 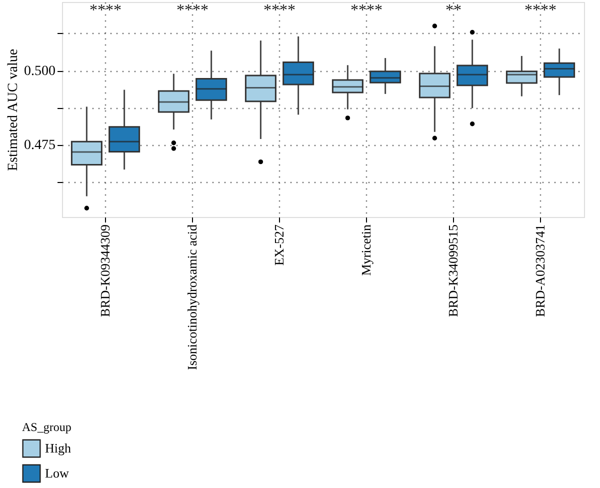 What do you see at coordinates (540, 270) in the screenshot?
I see `x-tick-label: BRD-A02303741` at bounding box center [540, 270].